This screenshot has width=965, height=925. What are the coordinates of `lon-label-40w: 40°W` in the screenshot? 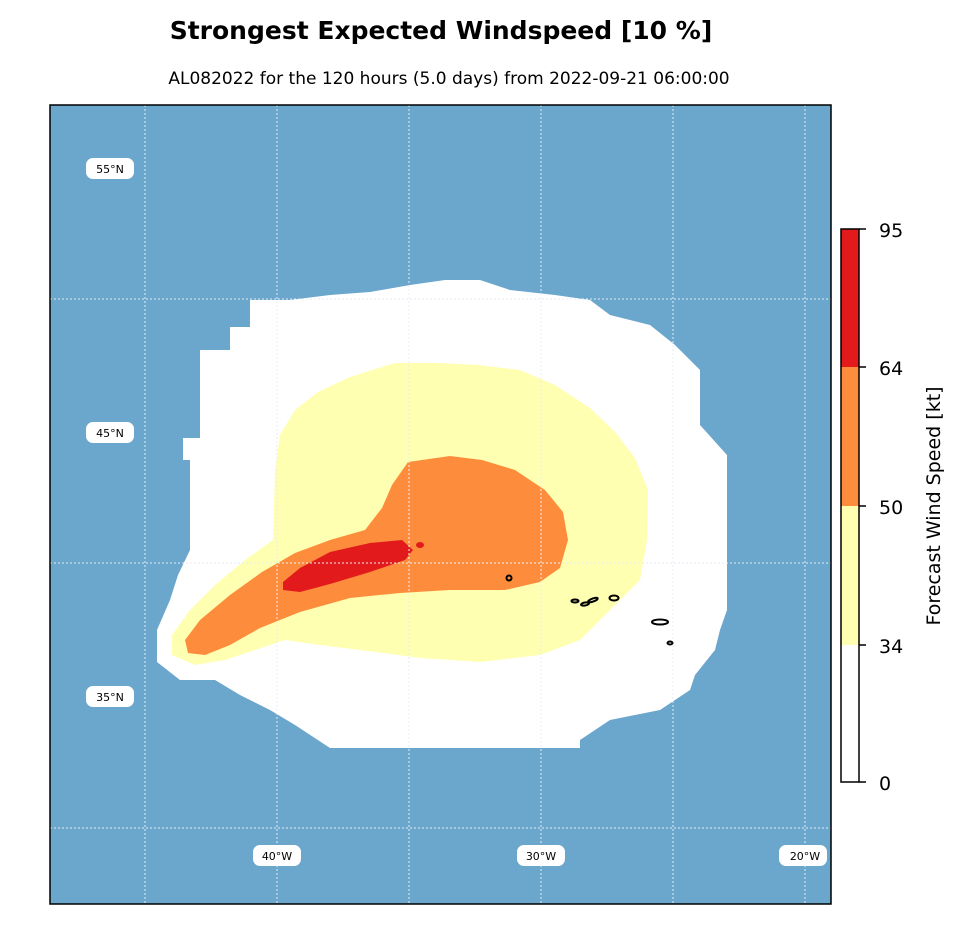 It's located at (277, 856).